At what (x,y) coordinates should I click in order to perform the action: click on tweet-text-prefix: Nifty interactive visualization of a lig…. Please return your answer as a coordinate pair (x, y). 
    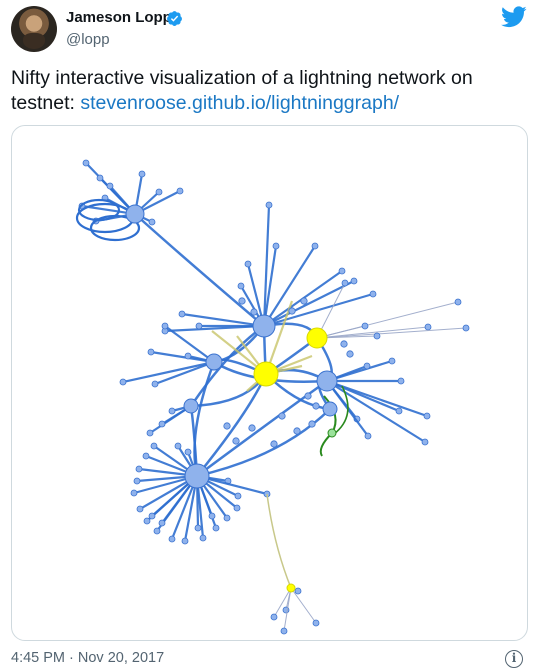
    Looking at the image, I should click on (242, 90).